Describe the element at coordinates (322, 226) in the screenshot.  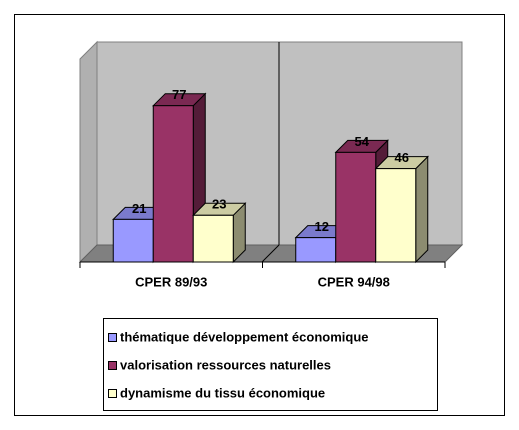
I see `data-label: 12` at that location.